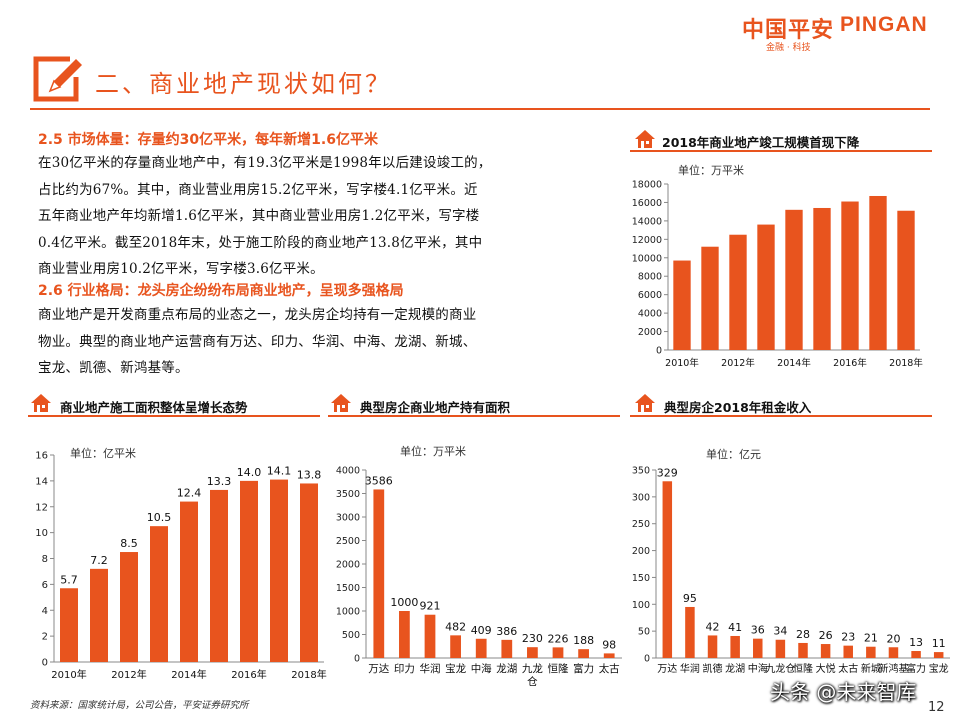  I want to click on pencil-box-icon, so click(57, 79).